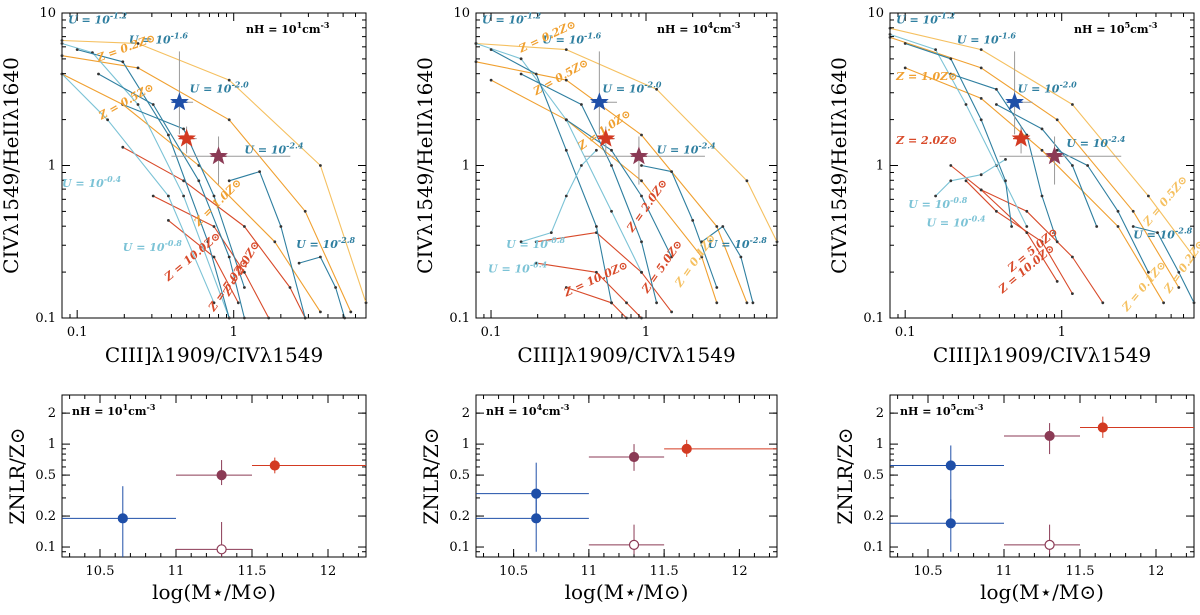  Describe the element at coordinates (626, 476) in the screenshot. I see `plot-frame` at that location.